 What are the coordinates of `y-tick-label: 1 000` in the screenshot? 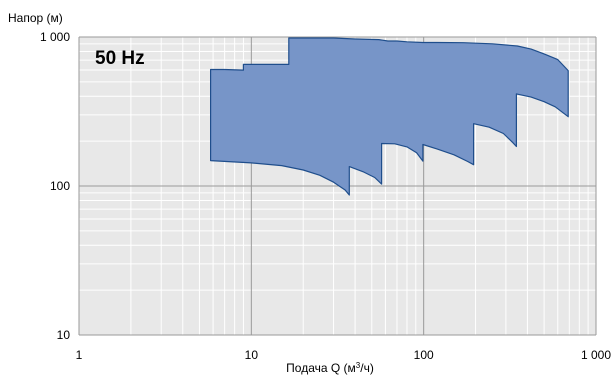 It's located at (55, 37).